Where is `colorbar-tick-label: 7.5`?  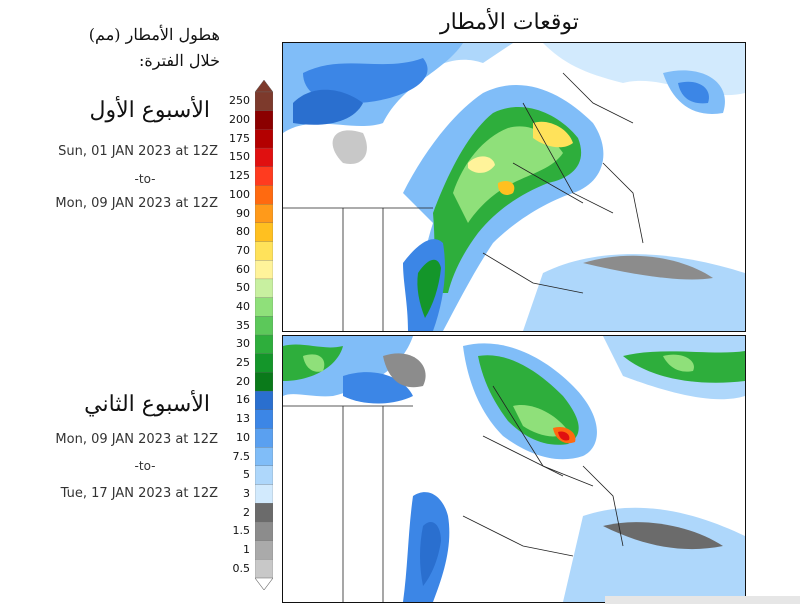
colorbar-tick-label: 7.5 is located at coordinates (241, 456).